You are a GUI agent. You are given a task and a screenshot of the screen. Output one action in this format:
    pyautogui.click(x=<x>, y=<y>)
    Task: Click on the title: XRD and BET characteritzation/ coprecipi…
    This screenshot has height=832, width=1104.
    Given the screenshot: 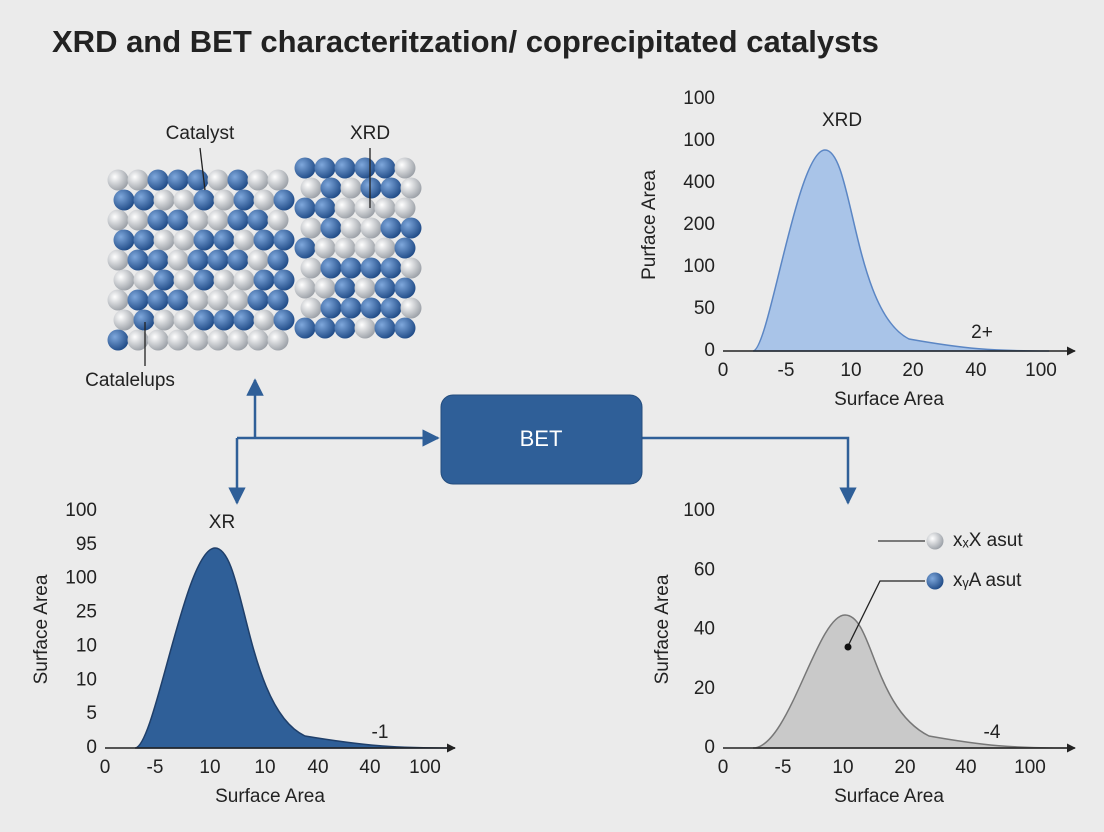 What is the action you would take?
    pyautogui.click(x=465, y=41)
    